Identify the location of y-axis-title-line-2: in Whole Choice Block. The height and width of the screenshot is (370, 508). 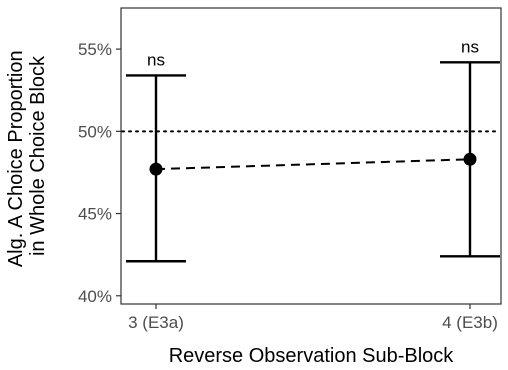
(38, 155).